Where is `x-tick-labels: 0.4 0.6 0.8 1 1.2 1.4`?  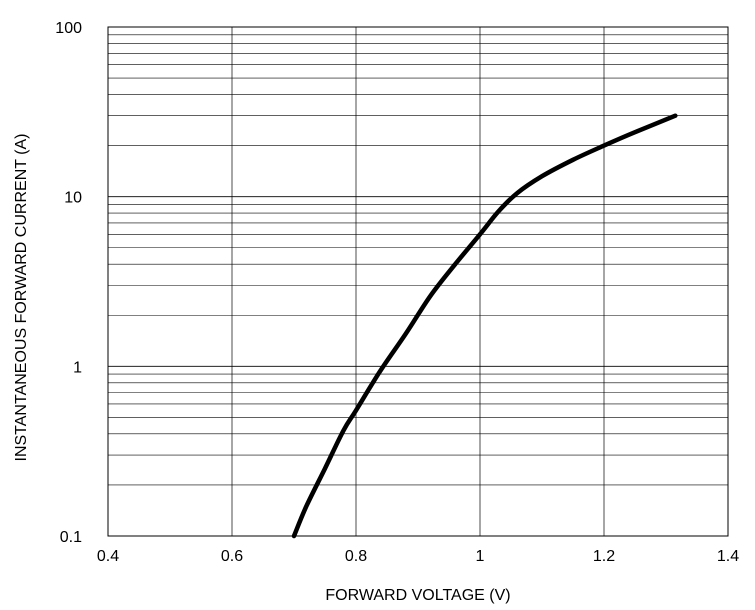 x-tick-labels: 0.4 0.6 0.8 1 1.2 1.4 is located at coordinates (418, 556).